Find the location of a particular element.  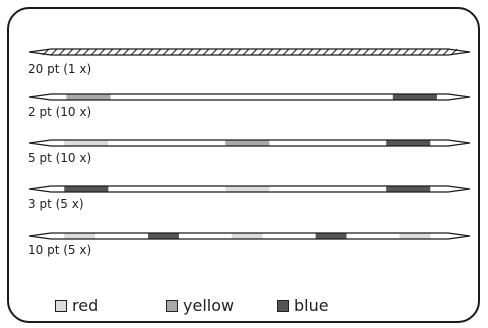

legend-item-red: red is located at coordinates (76, 306).